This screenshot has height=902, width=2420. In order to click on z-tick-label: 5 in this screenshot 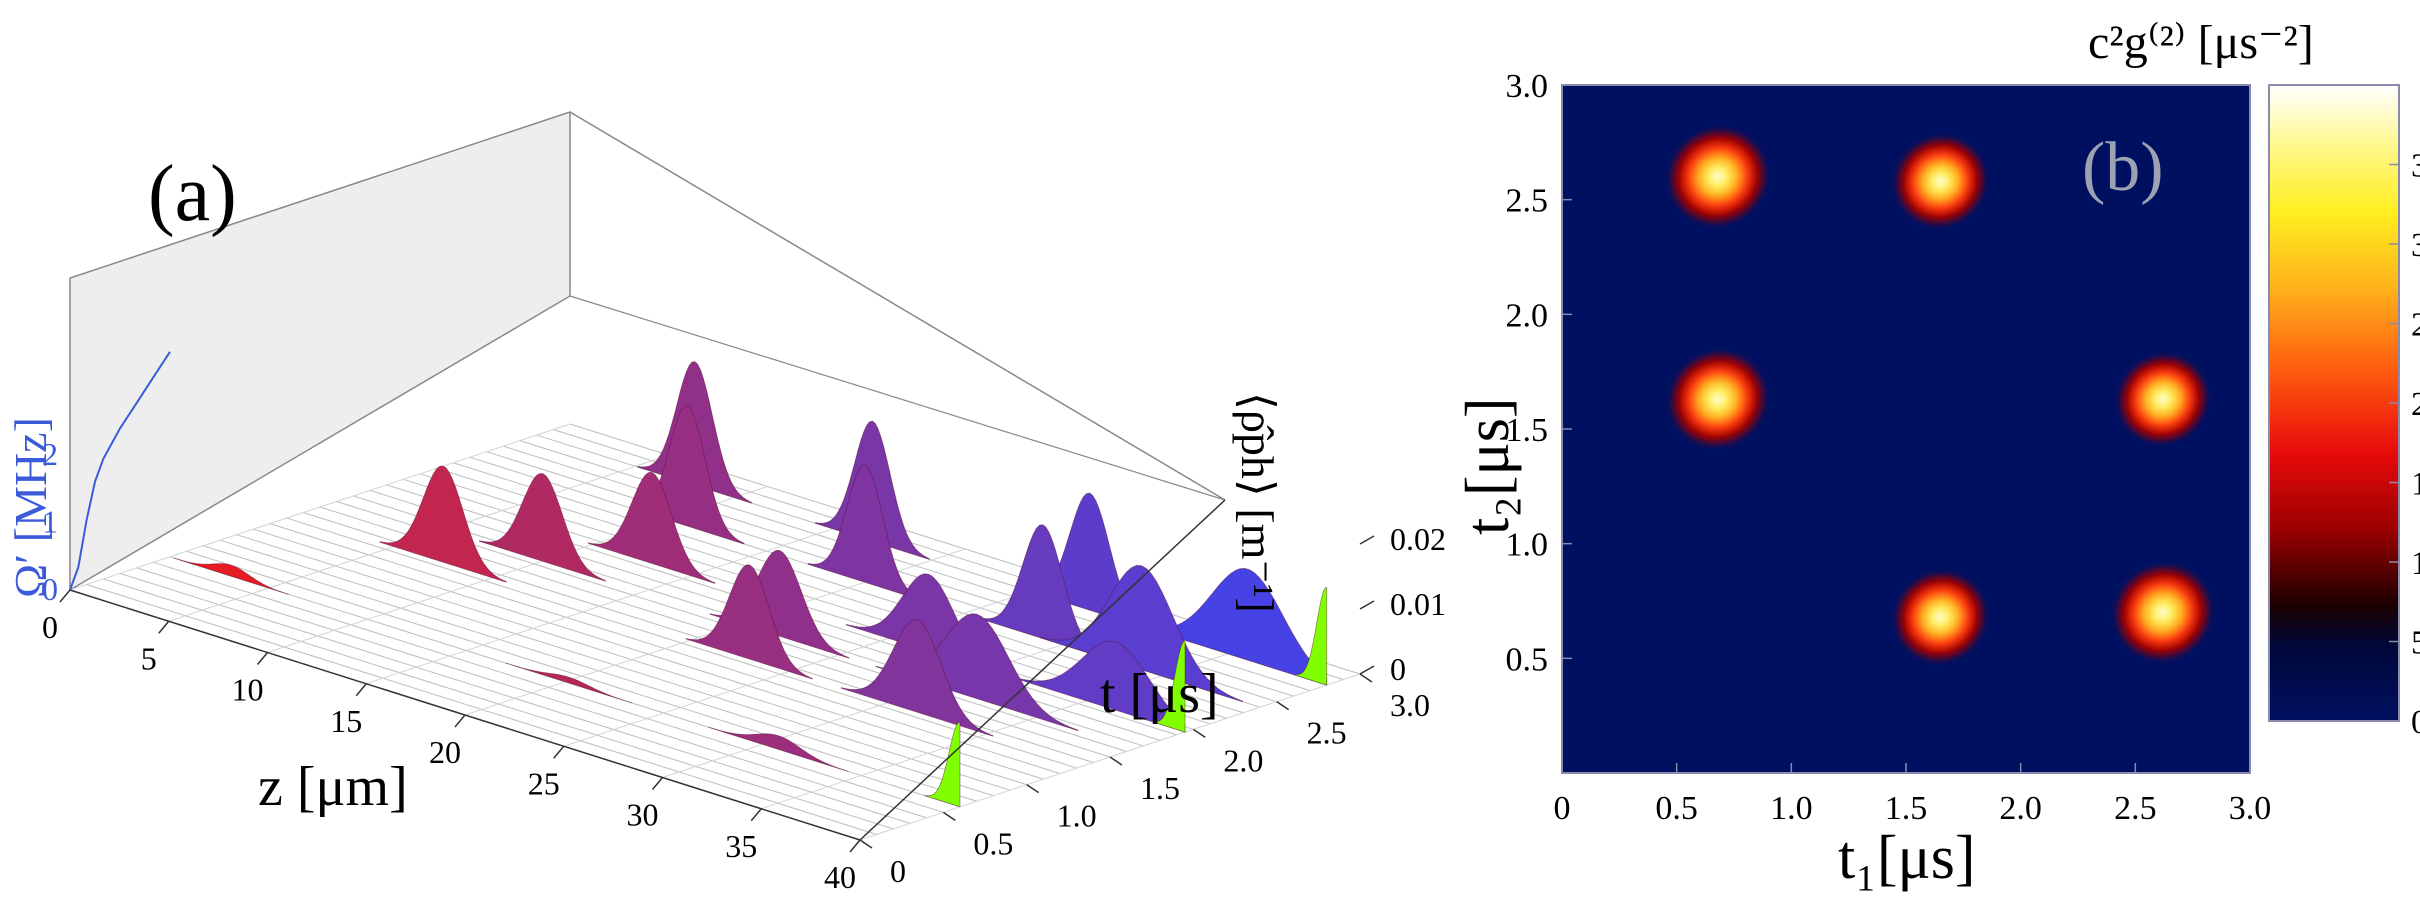, I will do `click(149, 658)`.